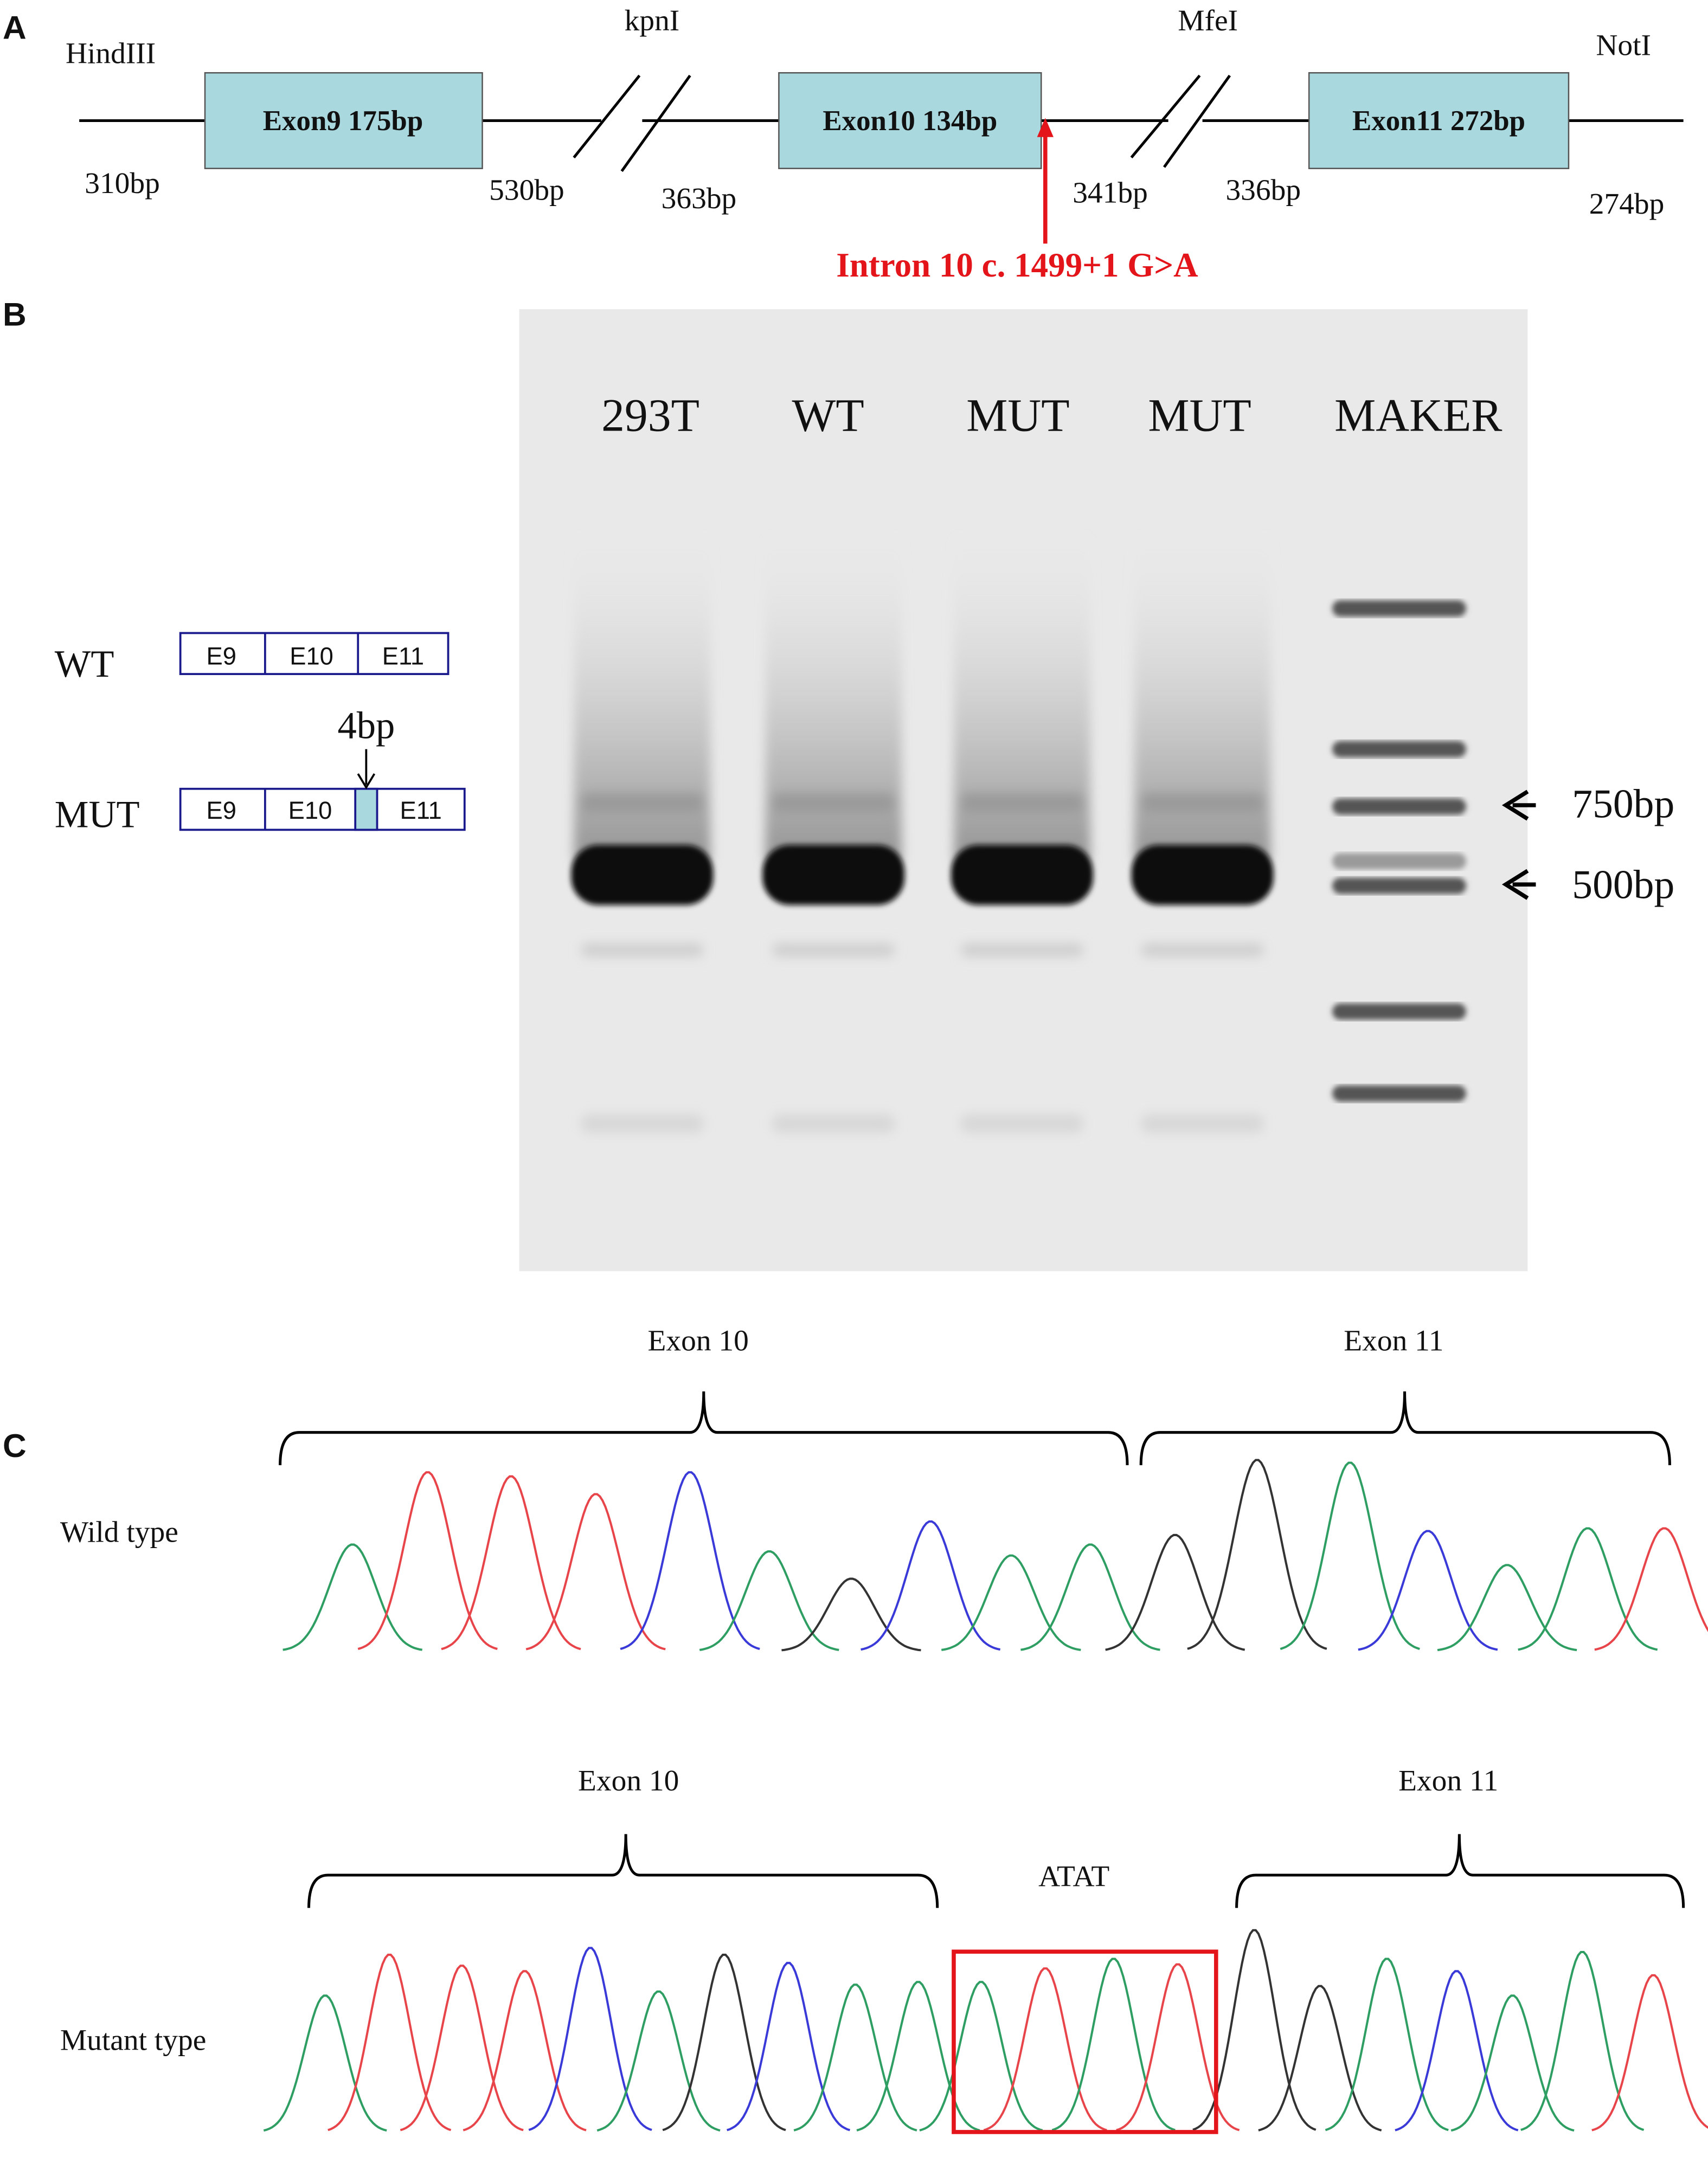  What do you see at coordinates (828, 415) in the screenshot?
I see `lane-label: WT` at bounding box center [828, 415].